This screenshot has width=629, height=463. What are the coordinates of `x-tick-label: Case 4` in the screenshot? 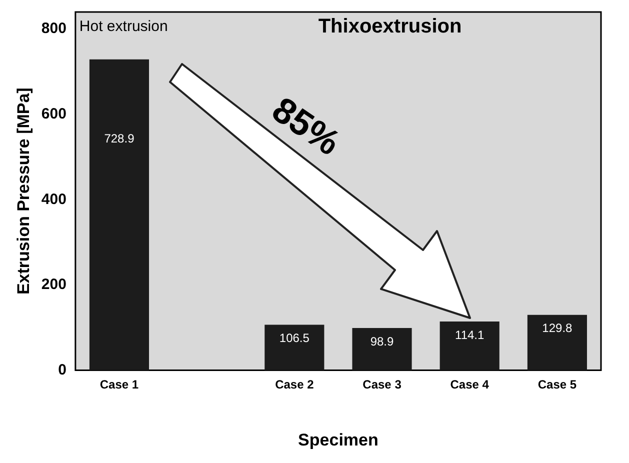 It's located at (470, 385).